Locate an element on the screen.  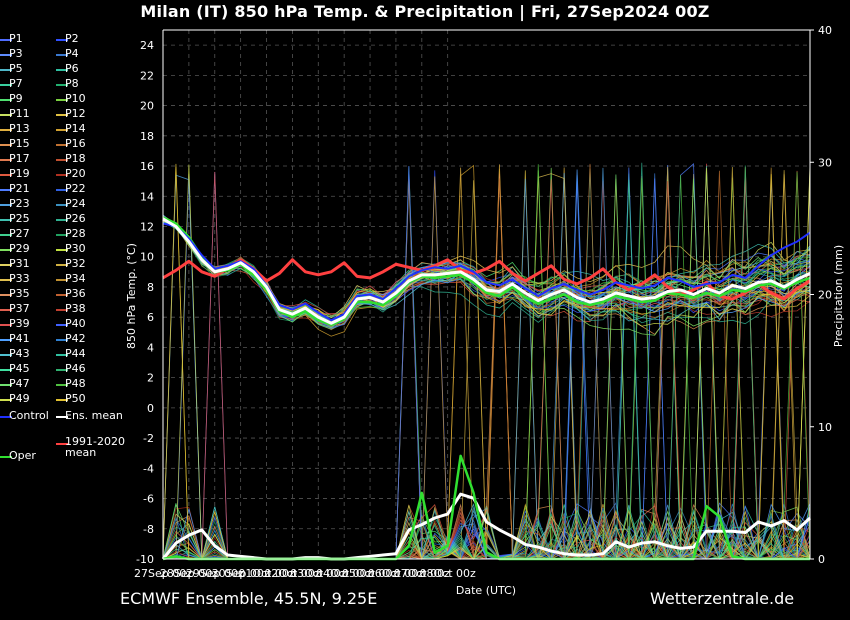
legend-label: P9 is located at coordinates (16, 98).